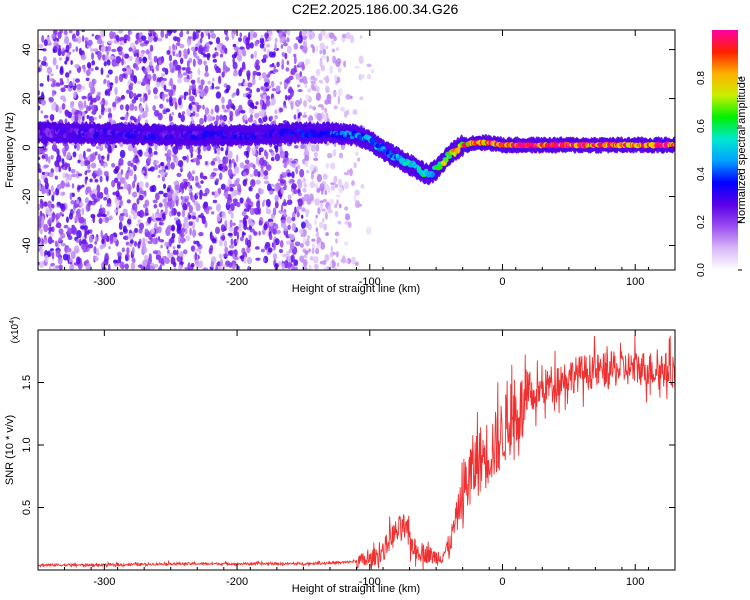 The width and height of the screenshot is (750, 600). What do you see at coordinates (402, 160) in the screenshot?
I see `ridge-core` at bounding box center [402, 160].